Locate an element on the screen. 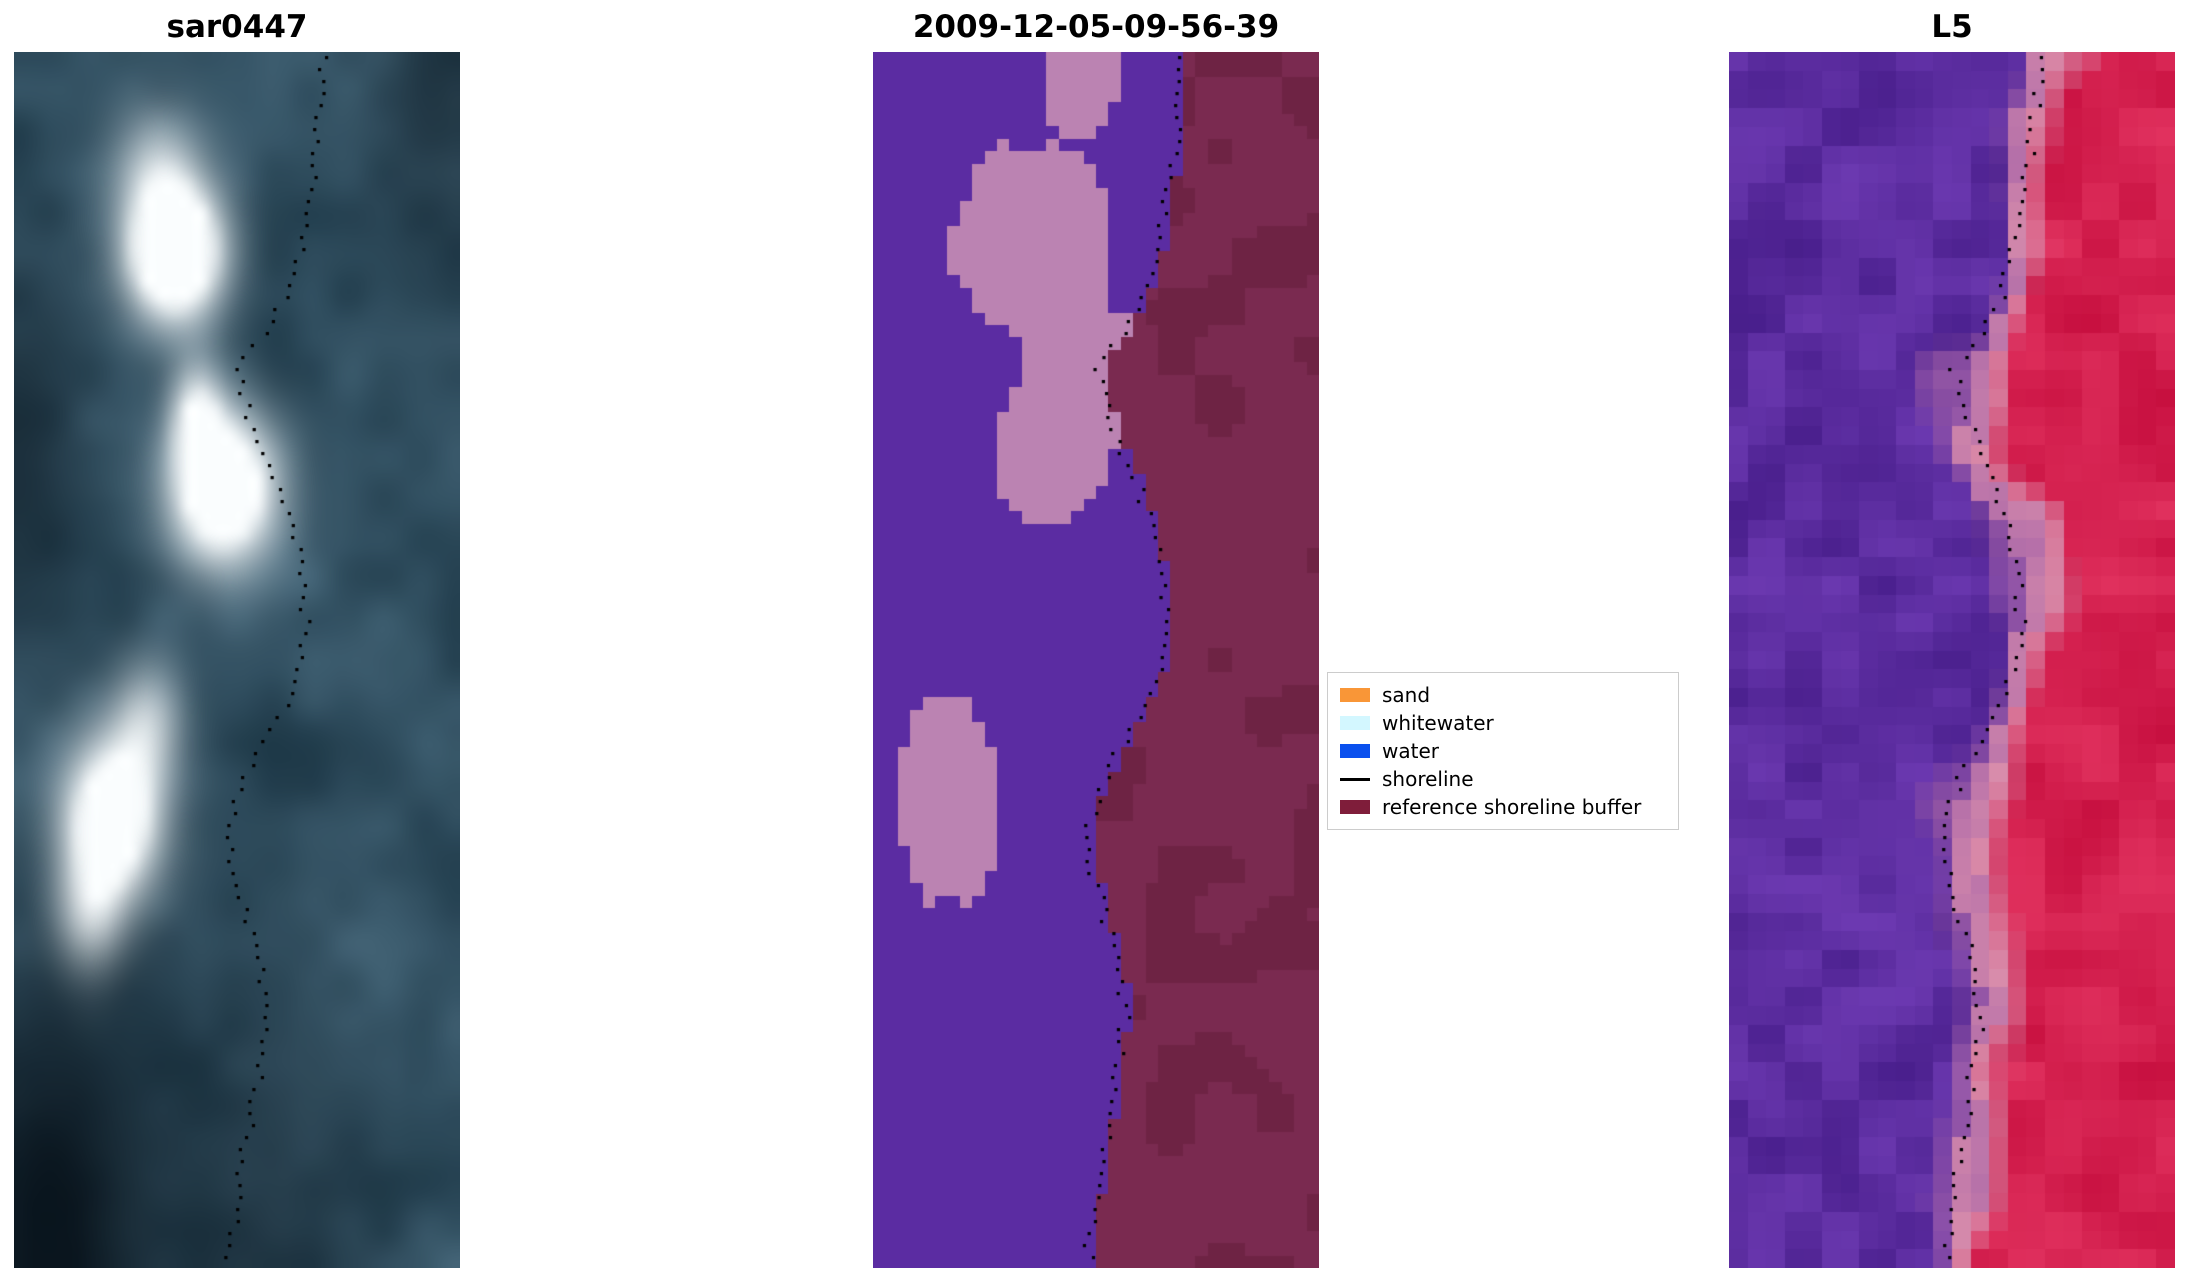  legend-item-shoreline: shoreline is located at coordinates (1503, 779).